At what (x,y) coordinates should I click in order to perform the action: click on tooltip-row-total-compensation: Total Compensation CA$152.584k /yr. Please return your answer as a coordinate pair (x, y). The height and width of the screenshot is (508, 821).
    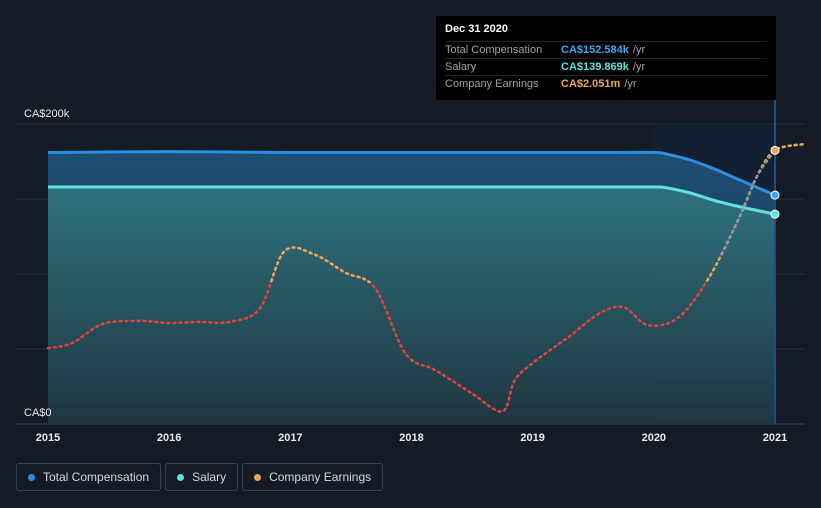
    Looking at the image, I should click on (606, 49).